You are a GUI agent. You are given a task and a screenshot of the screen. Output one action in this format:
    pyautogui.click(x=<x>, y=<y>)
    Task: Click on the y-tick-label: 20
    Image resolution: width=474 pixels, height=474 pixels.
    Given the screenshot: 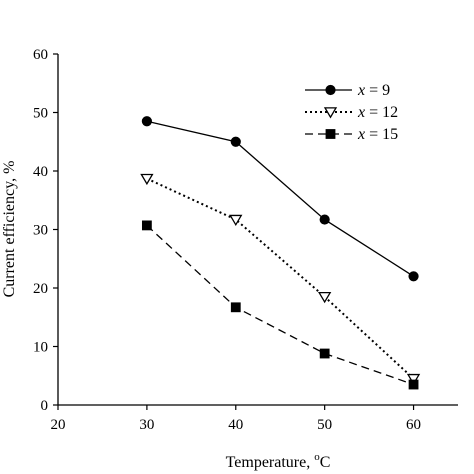 What is the action you would take?
    pyautogui.click(x=40, y=289)
    